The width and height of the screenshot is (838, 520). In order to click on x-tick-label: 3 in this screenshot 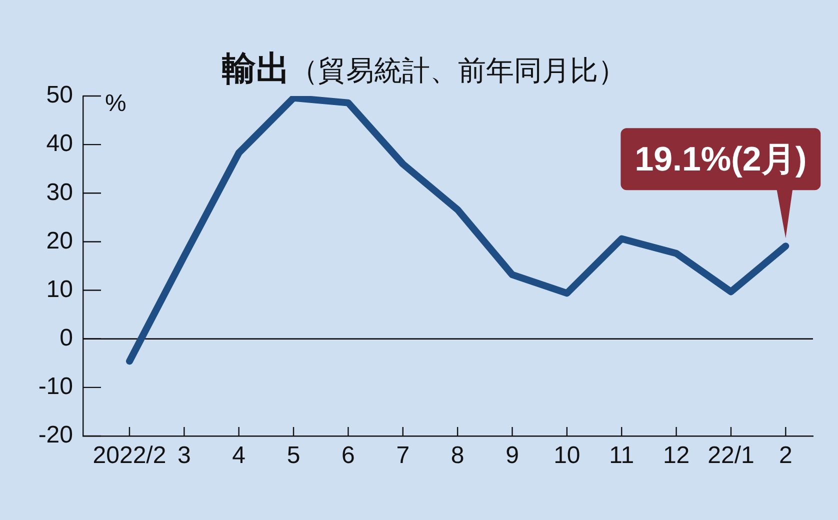, I will do `click(184, 456)`.